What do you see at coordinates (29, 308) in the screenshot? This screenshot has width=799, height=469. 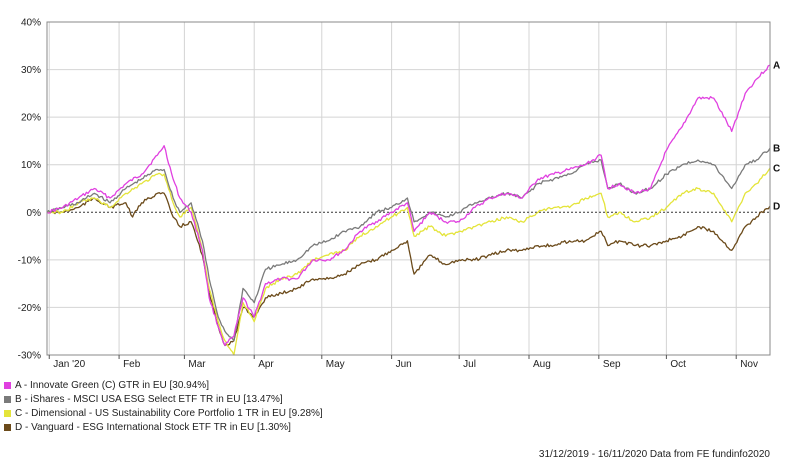 I see `y-tick-label: -20%` at bounding box center [29, 308].